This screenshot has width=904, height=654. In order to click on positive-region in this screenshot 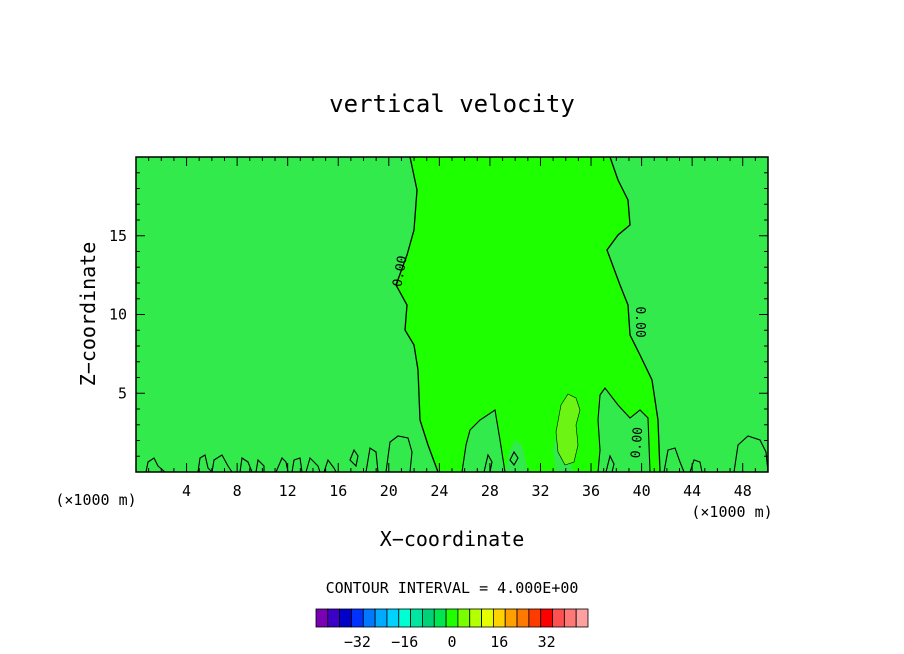, I will do `click(528, 314)`.